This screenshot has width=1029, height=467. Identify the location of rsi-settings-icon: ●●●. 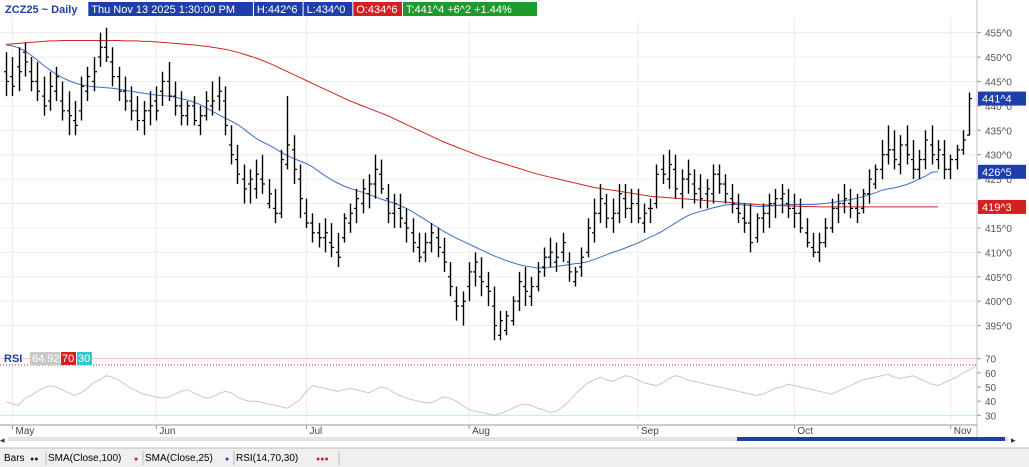
(322, 459).